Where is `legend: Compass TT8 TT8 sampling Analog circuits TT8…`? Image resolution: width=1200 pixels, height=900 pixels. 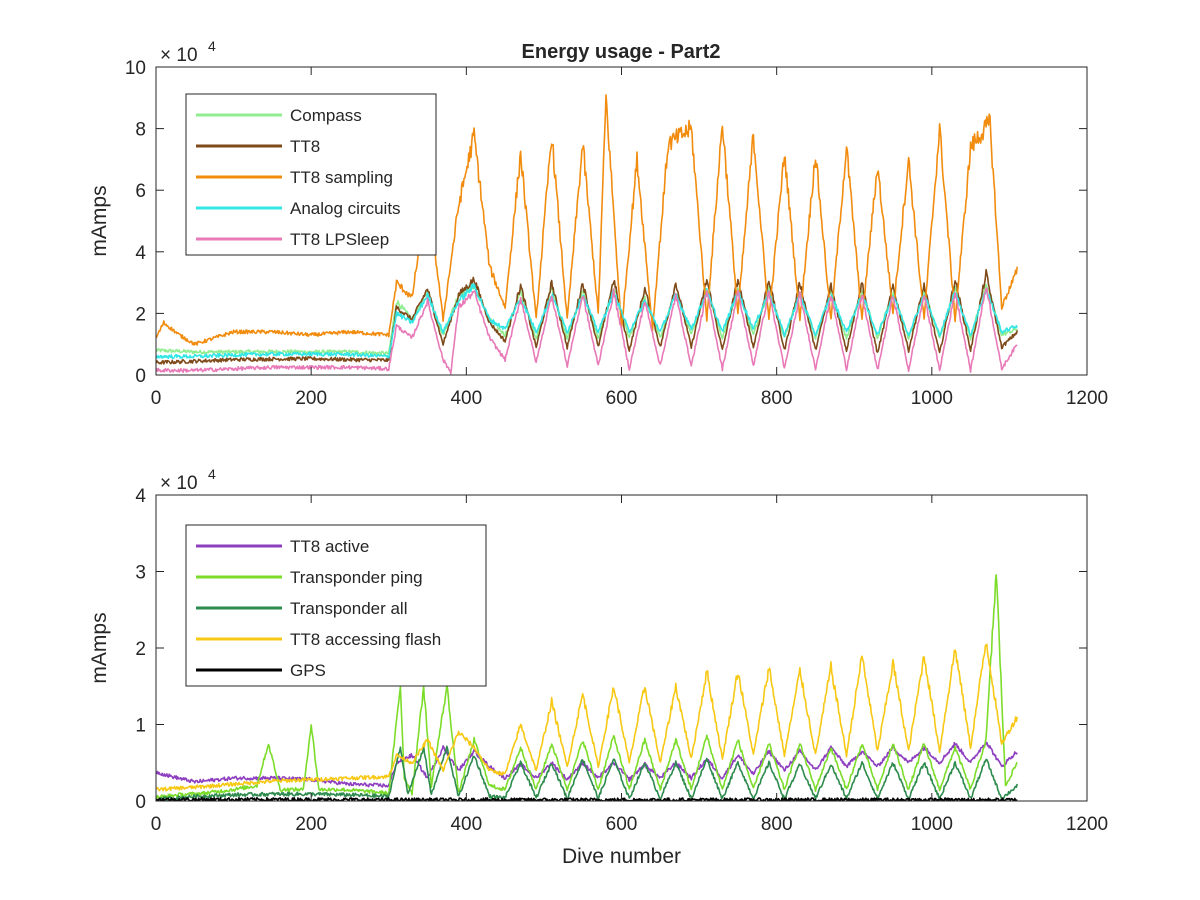
legend: Compass TT8 TT8 sampling Analog circuits TT8… is located at coordinates (311, 174).